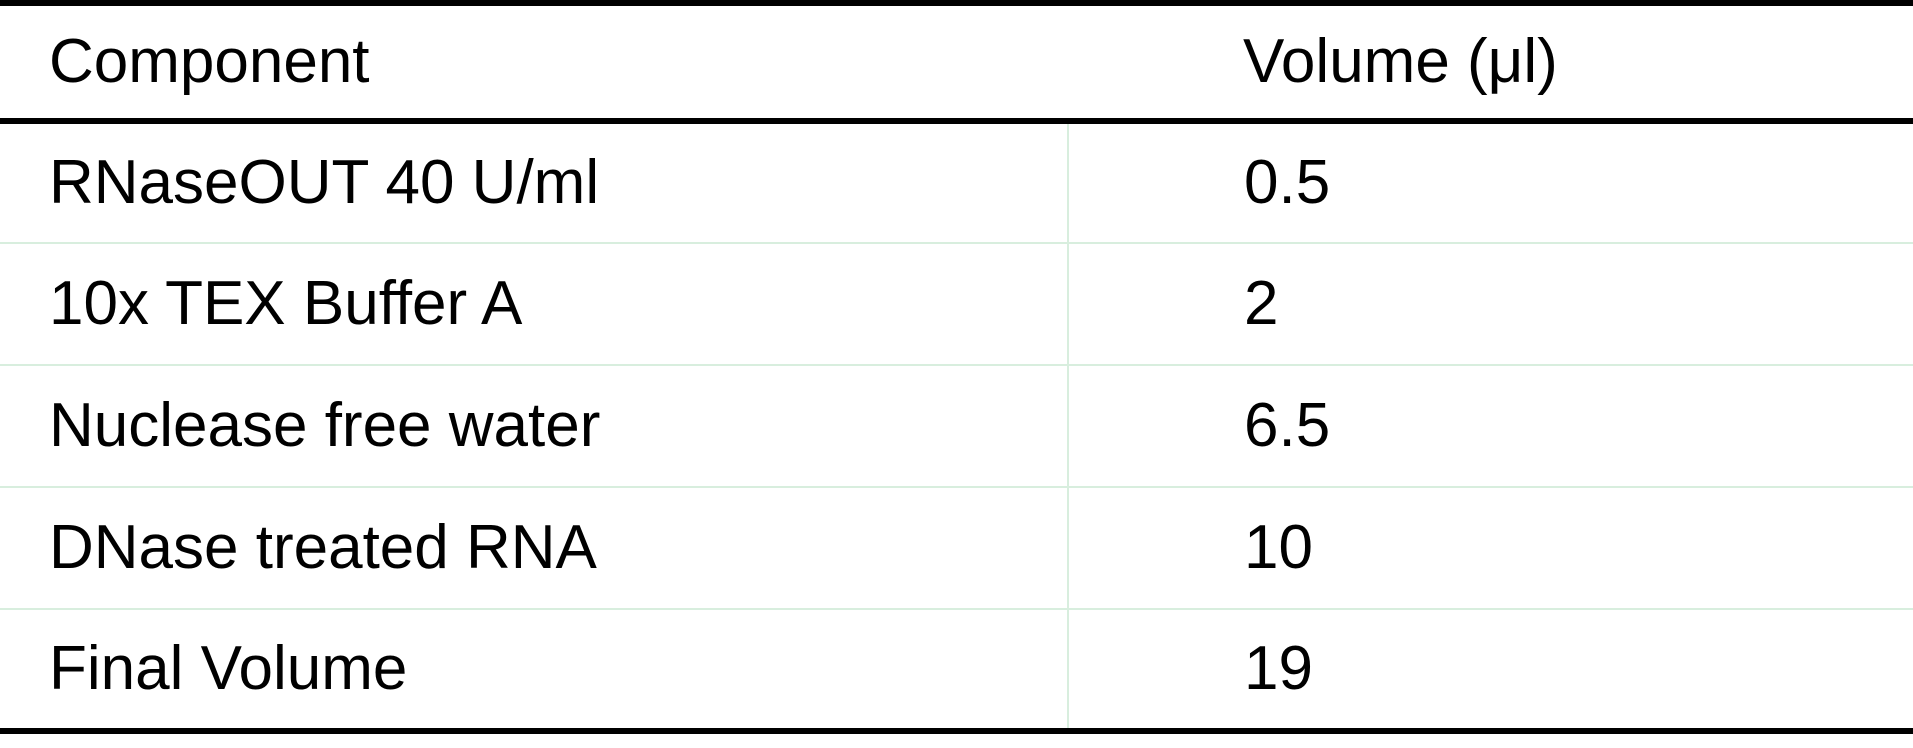 The image size is (1913, 748). I want to click on cell-volume: 2, so click(1490, 304).